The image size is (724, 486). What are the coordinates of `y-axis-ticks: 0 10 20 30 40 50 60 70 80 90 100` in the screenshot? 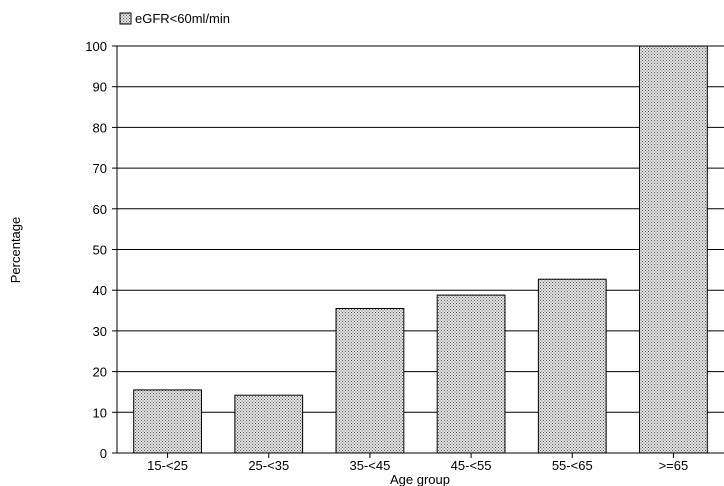 It's located at (101, 250).